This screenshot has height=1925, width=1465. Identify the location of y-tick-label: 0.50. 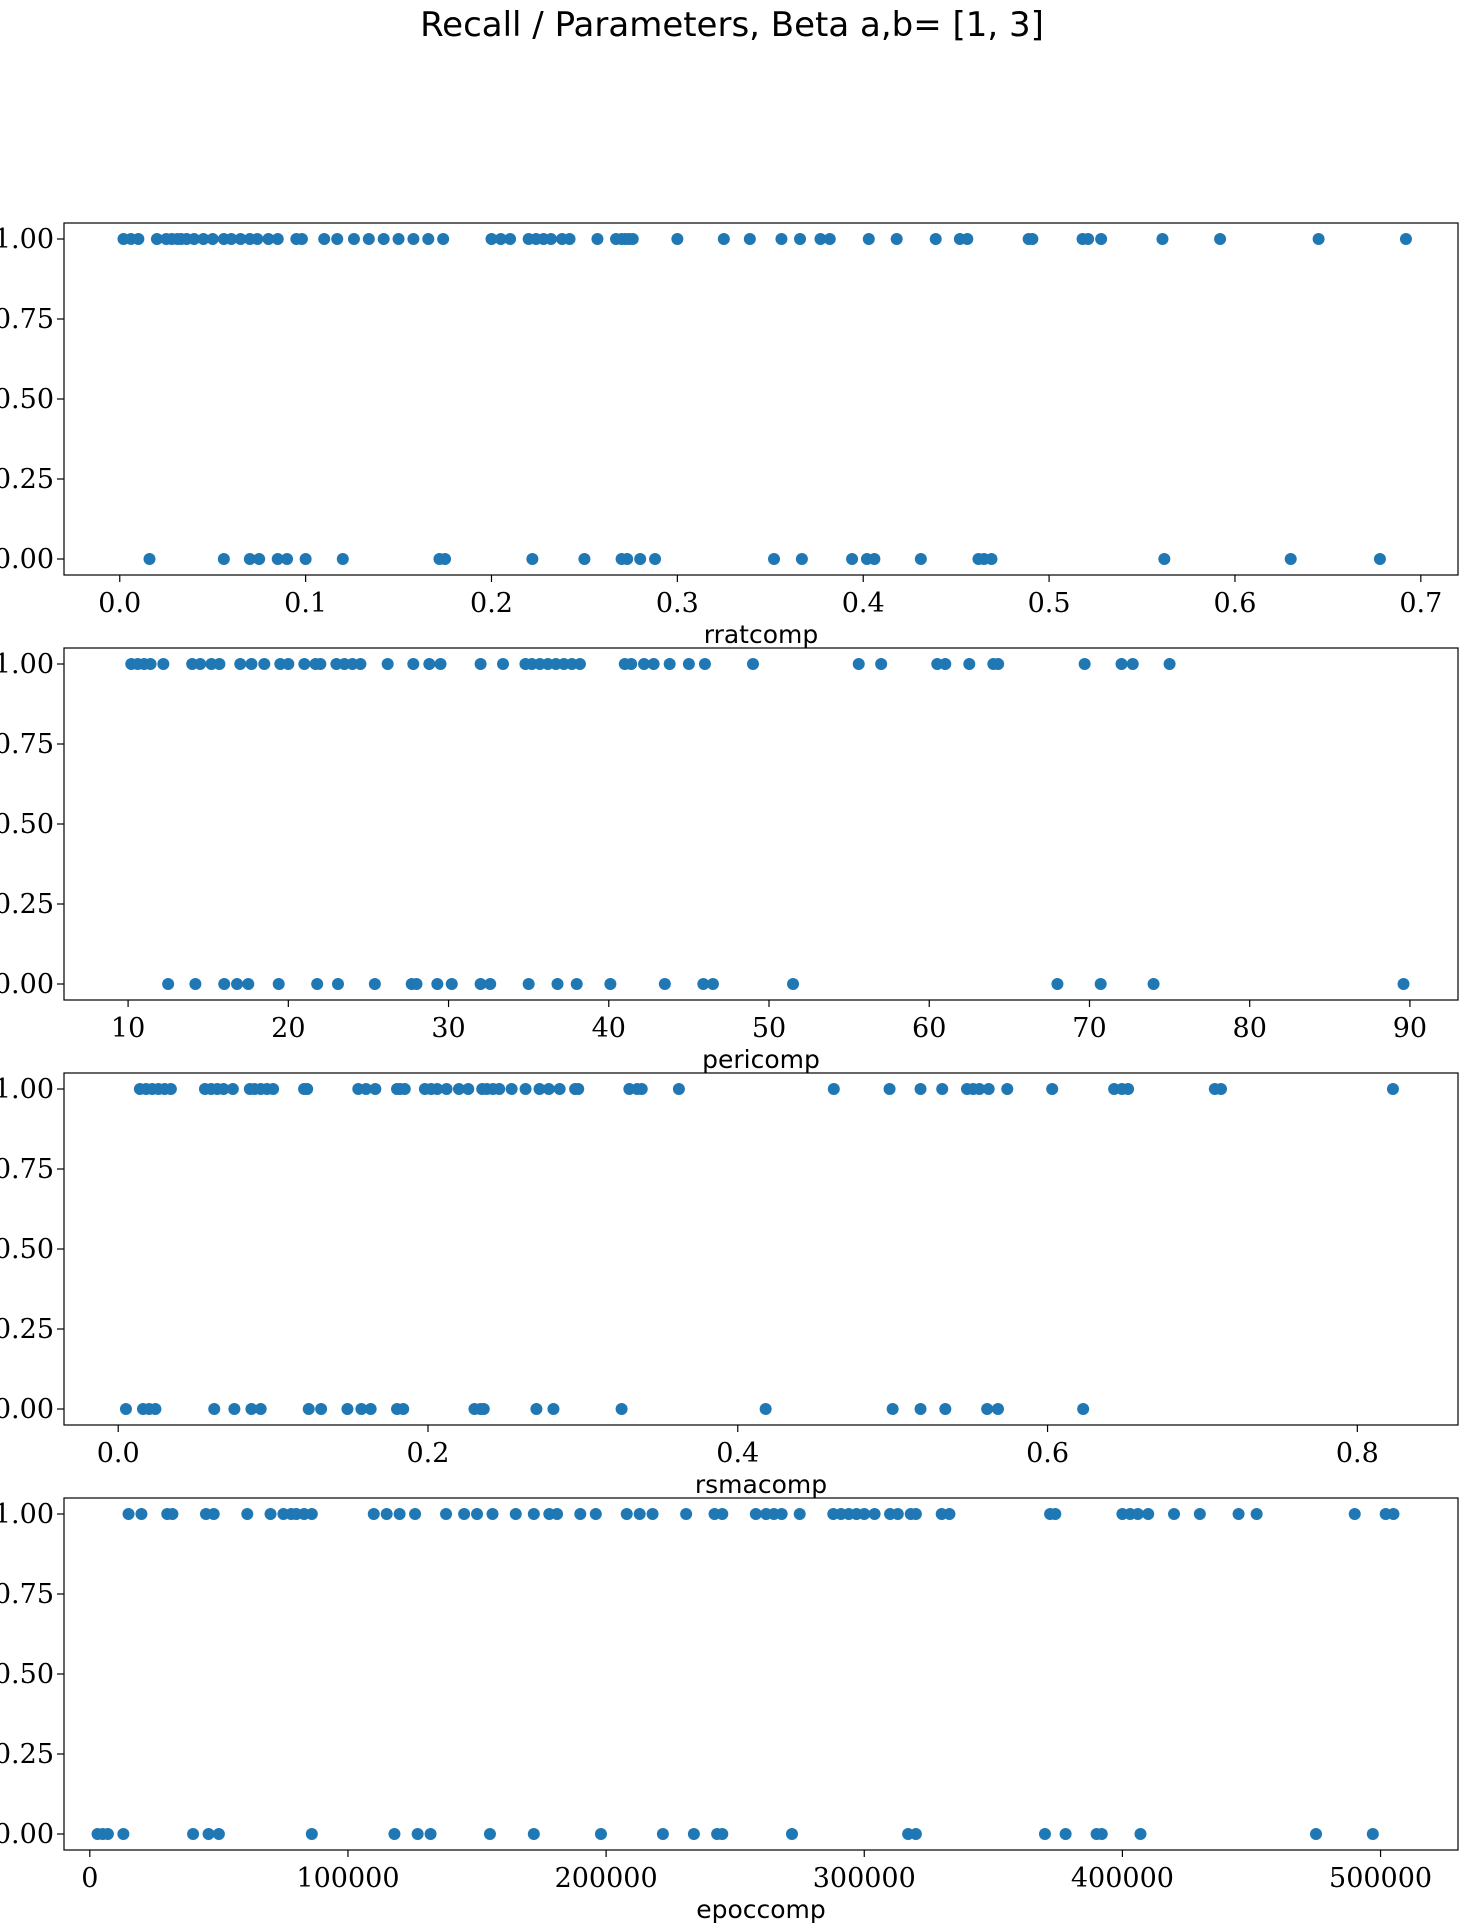
(27, 1674).